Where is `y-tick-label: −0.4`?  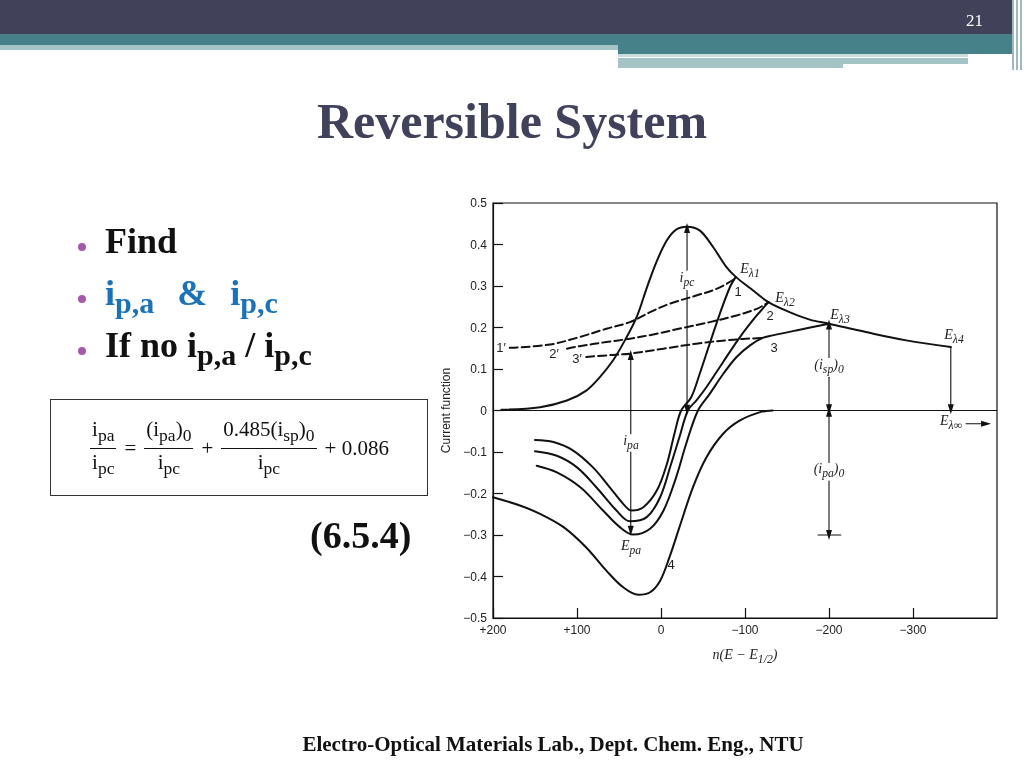
y-tick-label: −0.4 is located at coordinates (475, 576).